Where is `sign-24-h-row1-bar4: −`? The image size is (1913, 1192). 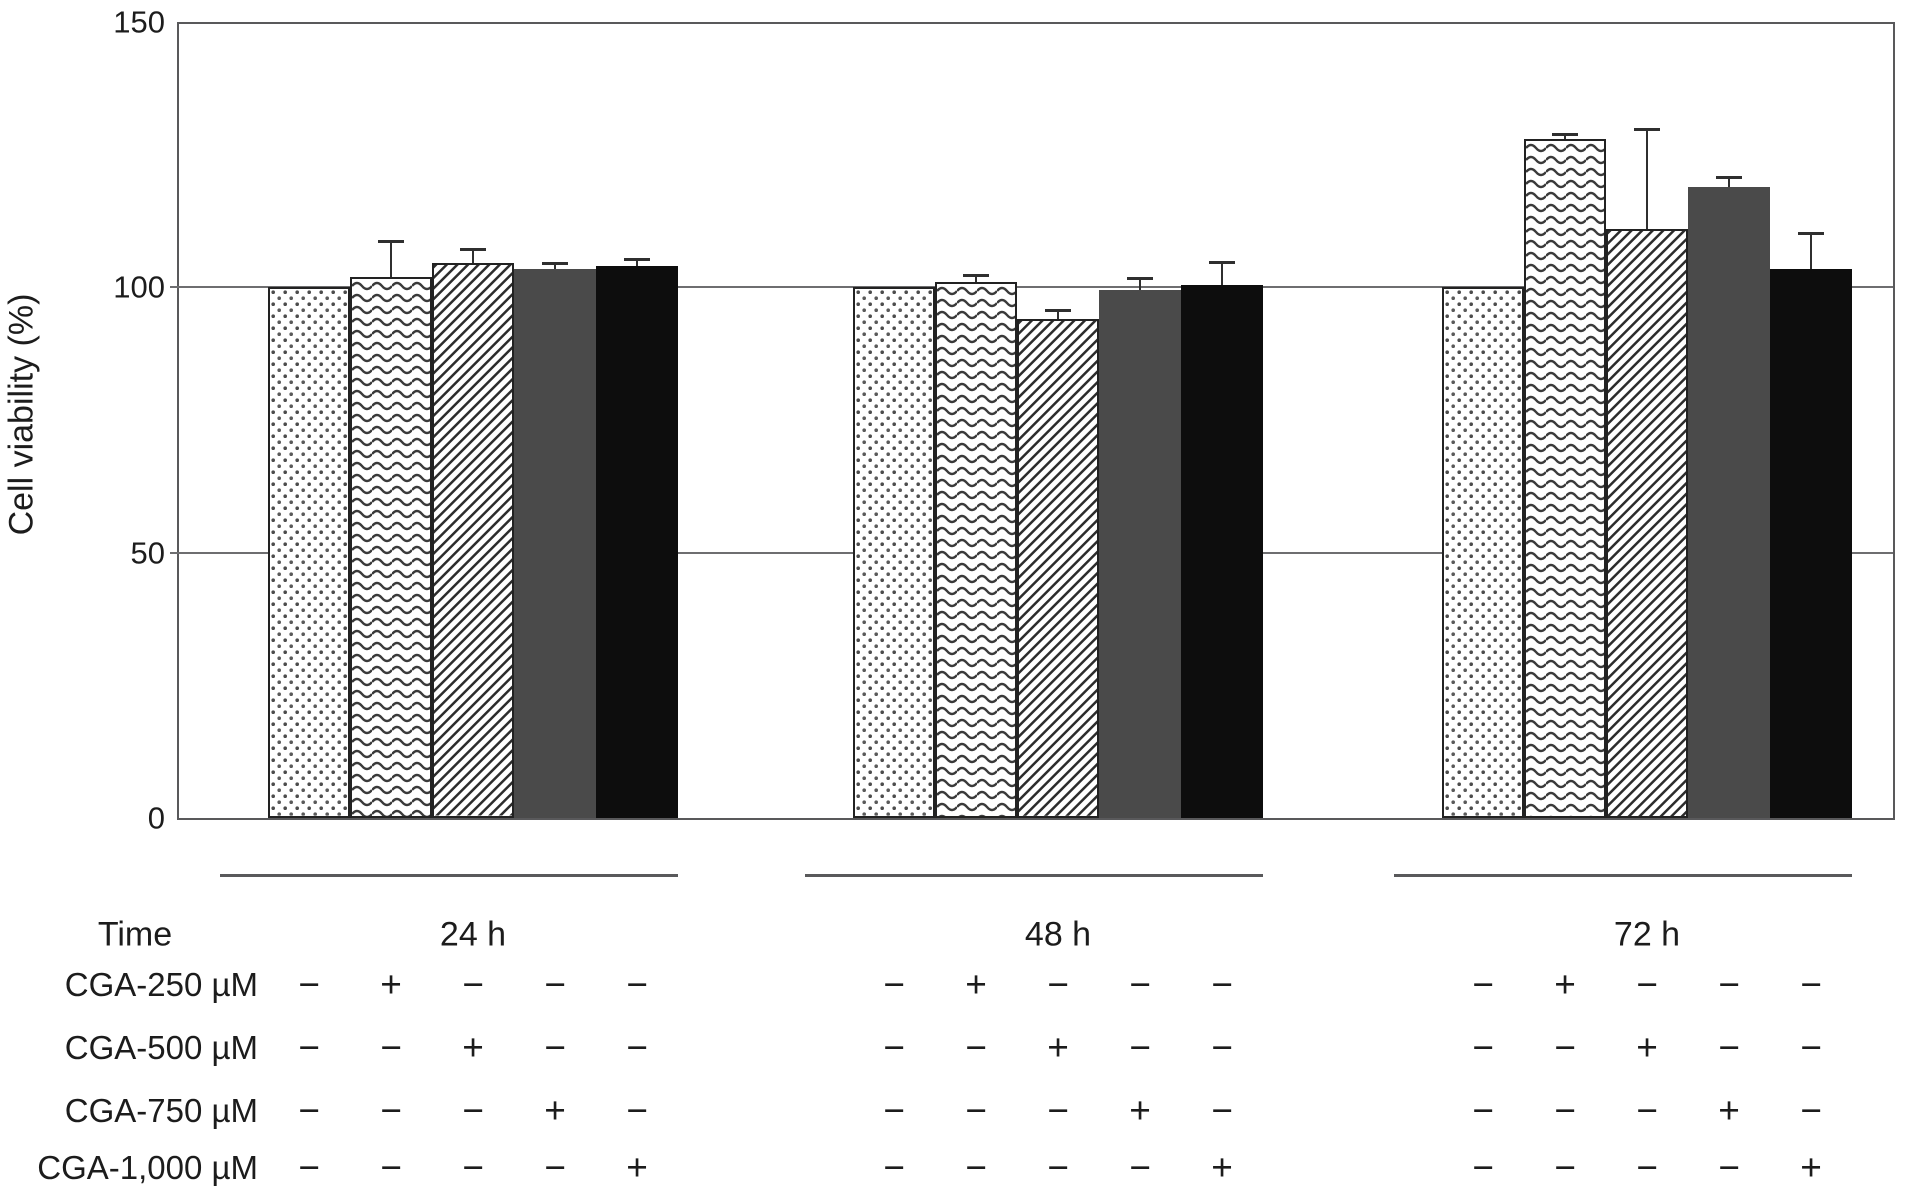 sign-24-h-row1-bar4: − is located at coordinates (555, 984).